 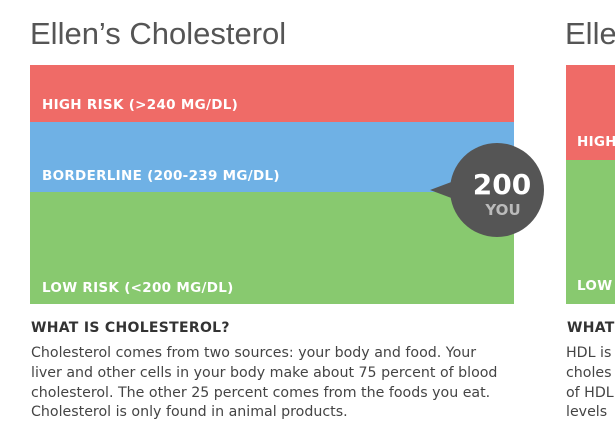 What do you see at coordinates (138, 288) in the screenshot?
I see `band-label: LOW RISK (<200 MG/DL)` at bounding box center [138, 288].